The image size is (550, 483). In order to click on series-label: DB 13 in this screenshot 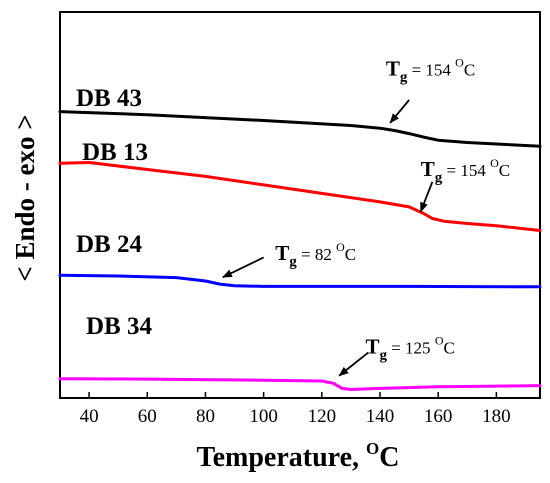, I will do `click(115, 152)`.